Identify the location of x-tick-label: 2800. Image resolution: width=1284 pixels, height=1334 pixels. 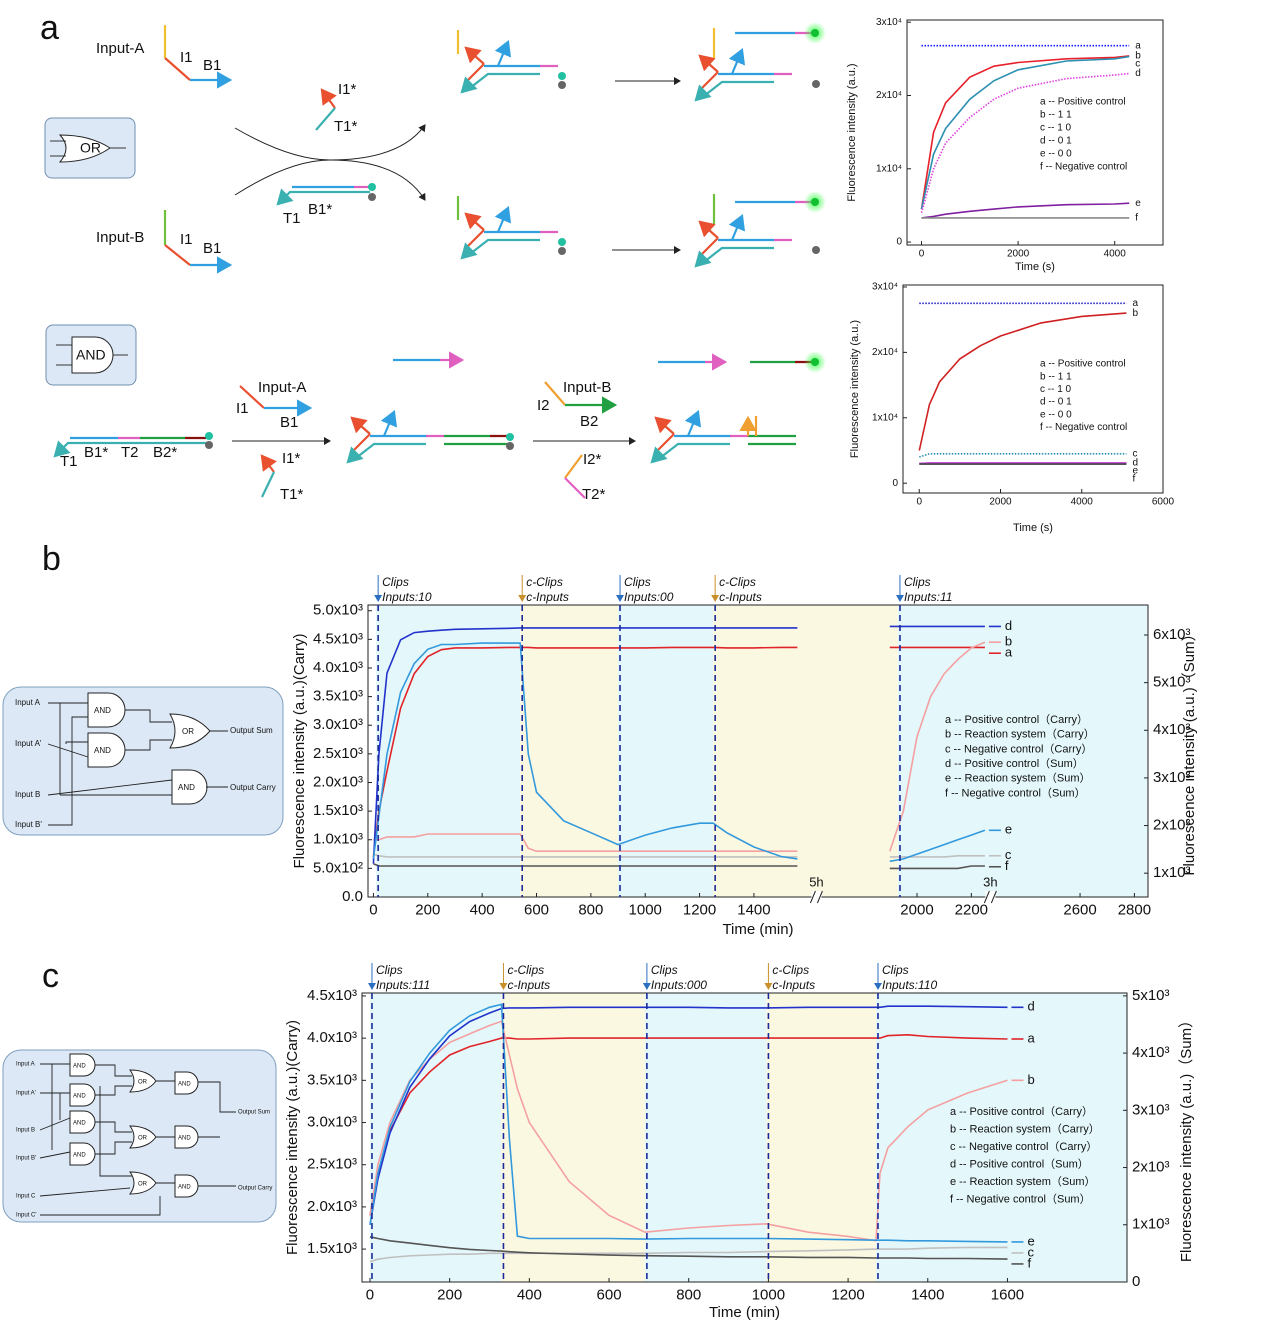
(1134, 909).